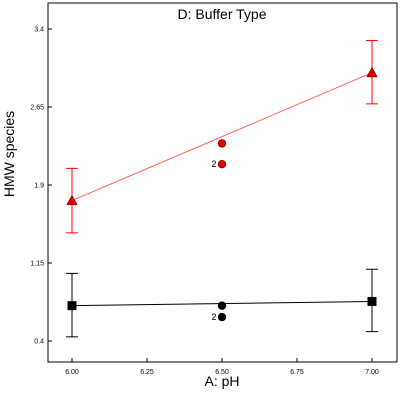 The image size is (400, 402). I want to click on x-axis-ticks: 6.00 6.25 6.50 6.75 7.00, so click(222, 367).